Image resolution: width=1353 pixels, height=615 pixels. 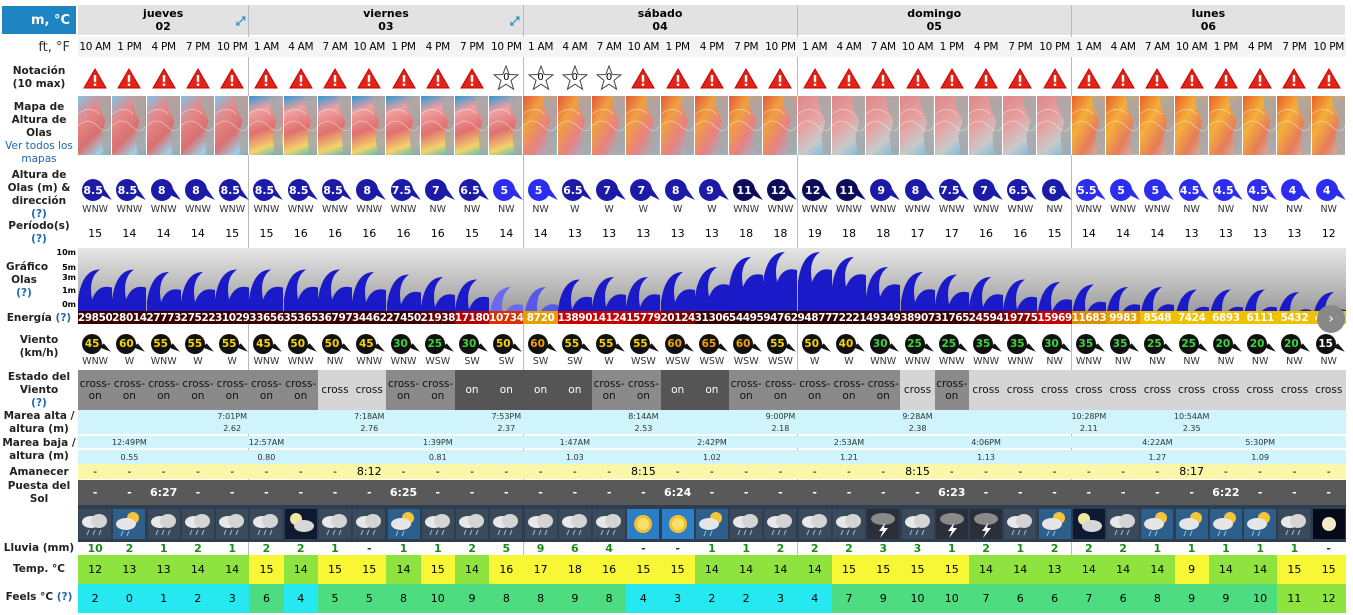 What do you see at coordinates (506, 349) in the screenshot?
I see `wind-cell: 50 SW` at bounding box center [506, 349].